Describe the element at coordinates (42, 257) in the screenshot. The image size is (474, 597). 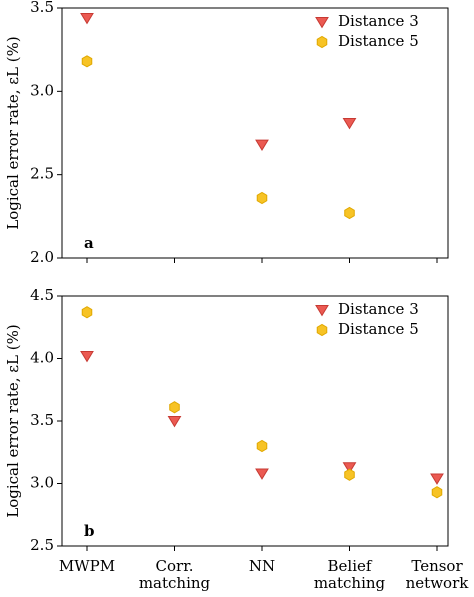
I see `y-tick-label: 2.0` at that location.